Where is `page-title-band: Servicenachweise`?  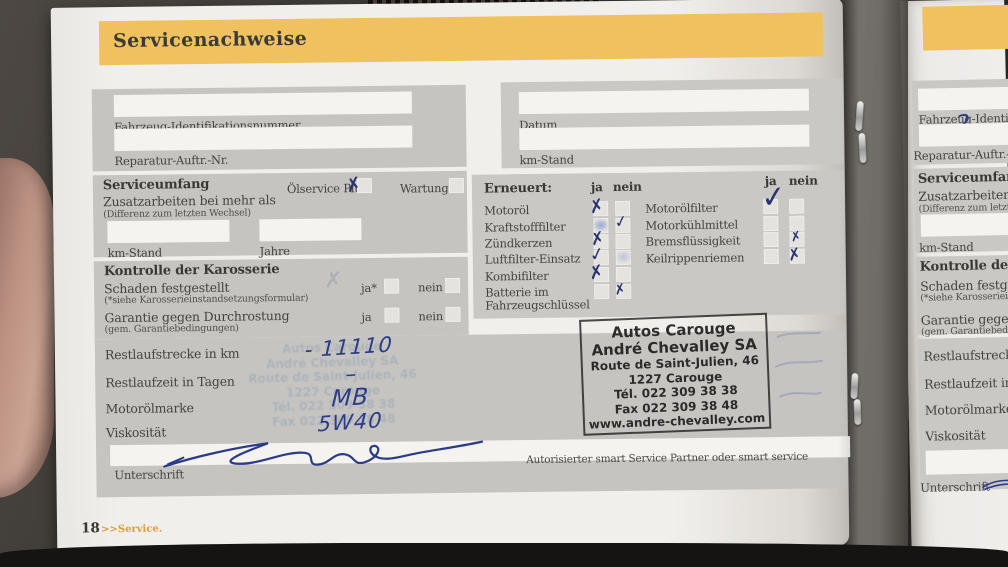
page-title-band: Servicenachweise is located at coordinates (461, 39).